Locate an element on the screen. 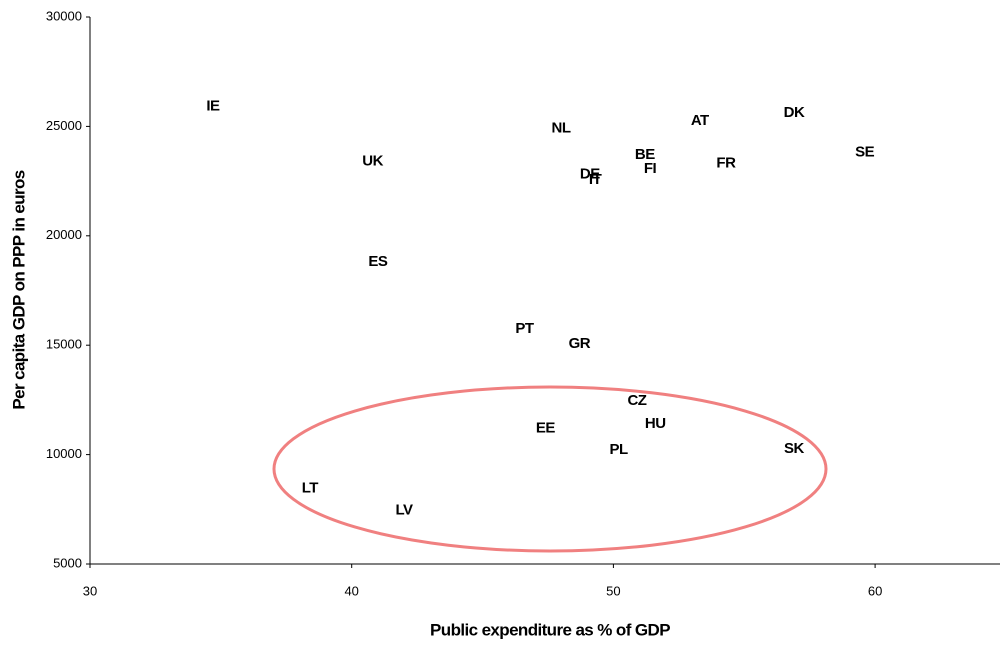  x-axis-title: Public expenditure as % of GDP is located at coordinates (550, 629).